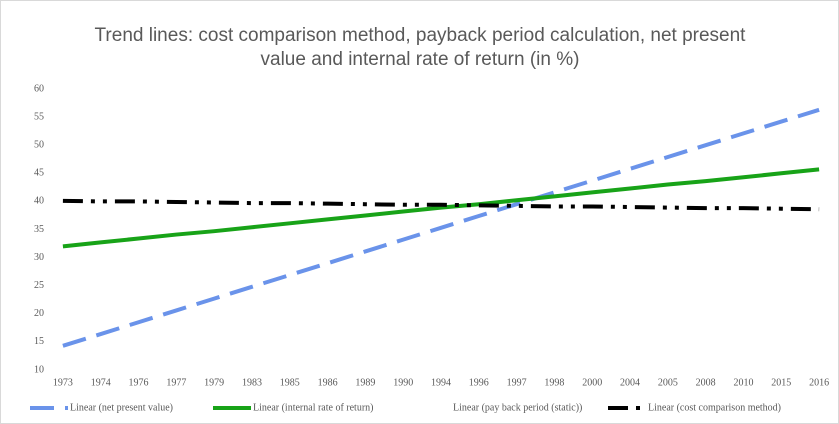 This screenshot has height=424, width=839. Describe the element at coordinates (139, 382) in the screenshot. I see `x-tick-label: 1976` at that location.